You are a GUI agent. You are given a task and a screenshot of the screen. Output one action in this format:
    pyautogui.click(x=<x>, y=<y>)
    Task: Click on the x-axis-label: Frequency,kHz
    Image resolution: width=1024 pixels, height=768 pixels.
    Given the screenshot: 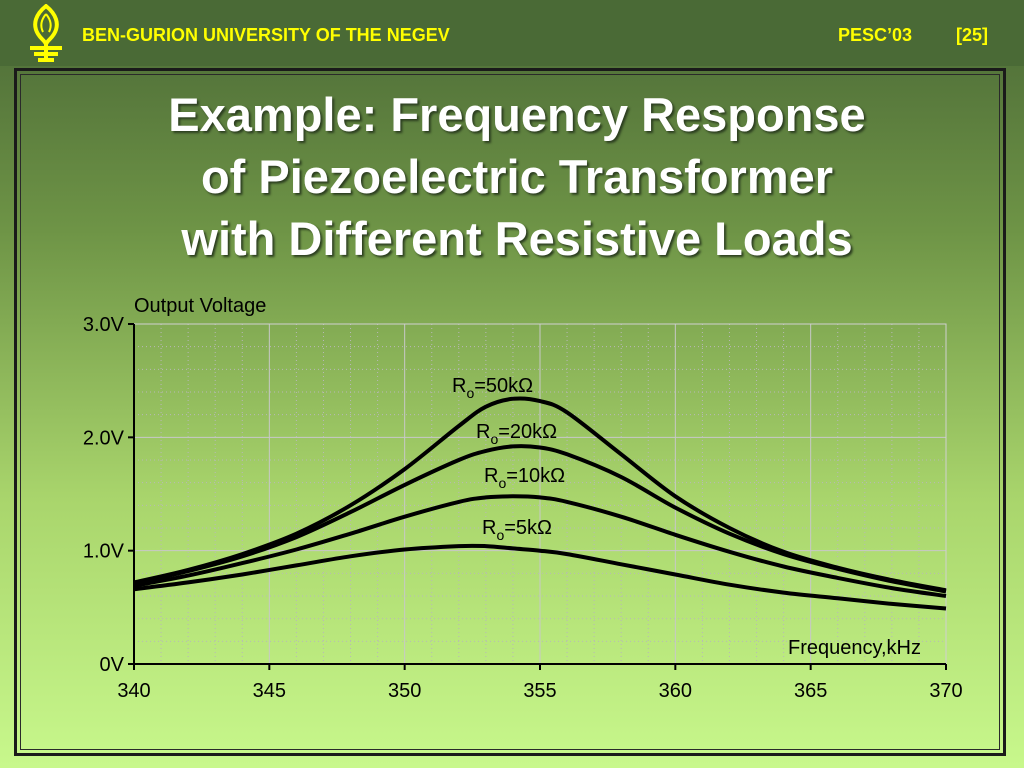 What is the action you would take?
    pyautogui.click(x=854, y=648)
    